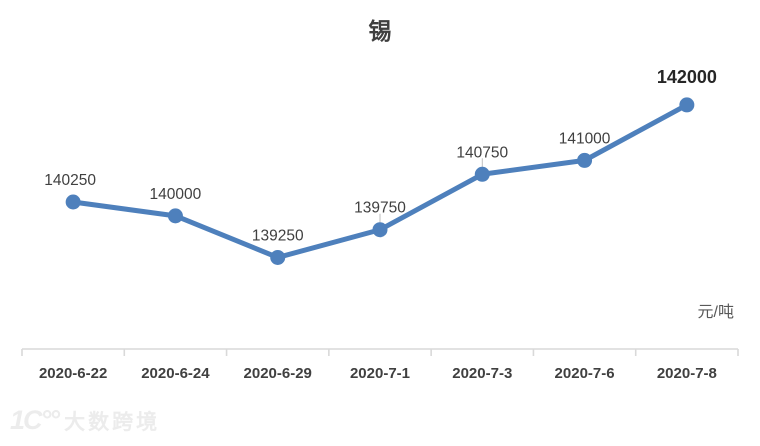  I want to click on chart-title: 锡, so click(380, 31).